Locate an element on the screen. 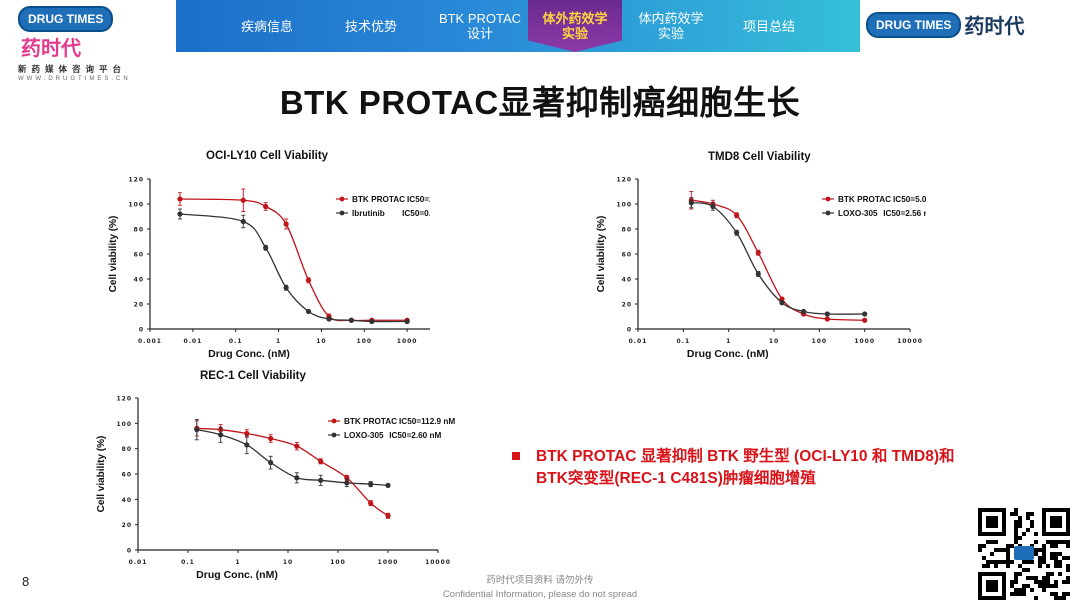 The width and height of the screenshot is (1080, 608). x-tick-label: 1000 is located at coordinates (407, 341).